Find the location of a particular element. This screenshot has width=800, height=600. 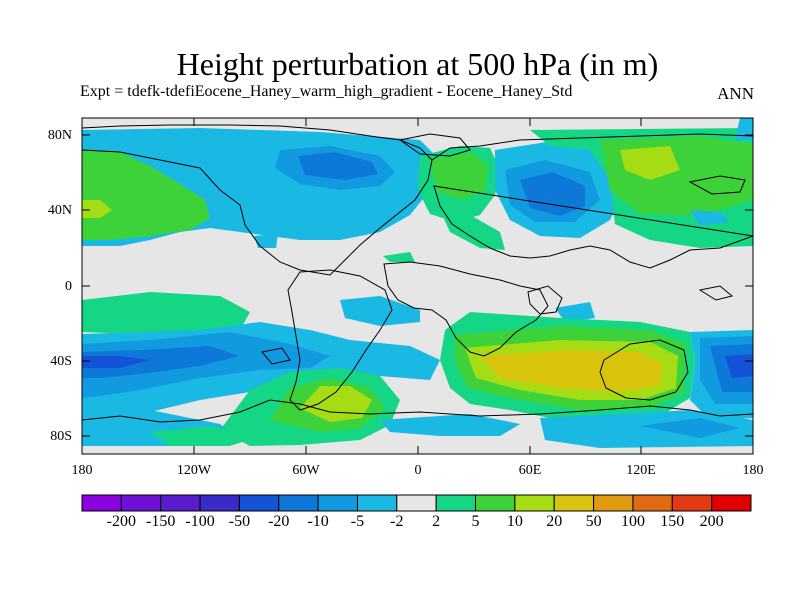

lat-tick-label: 40N is located at coordinates (59, 210).